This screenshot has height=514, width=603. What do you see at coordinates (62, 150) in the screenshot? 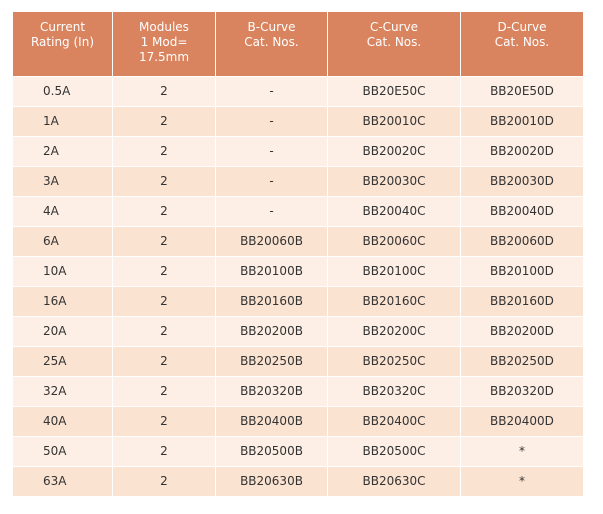
I see `table-cell: 2A` at bounding box center [62, 150].